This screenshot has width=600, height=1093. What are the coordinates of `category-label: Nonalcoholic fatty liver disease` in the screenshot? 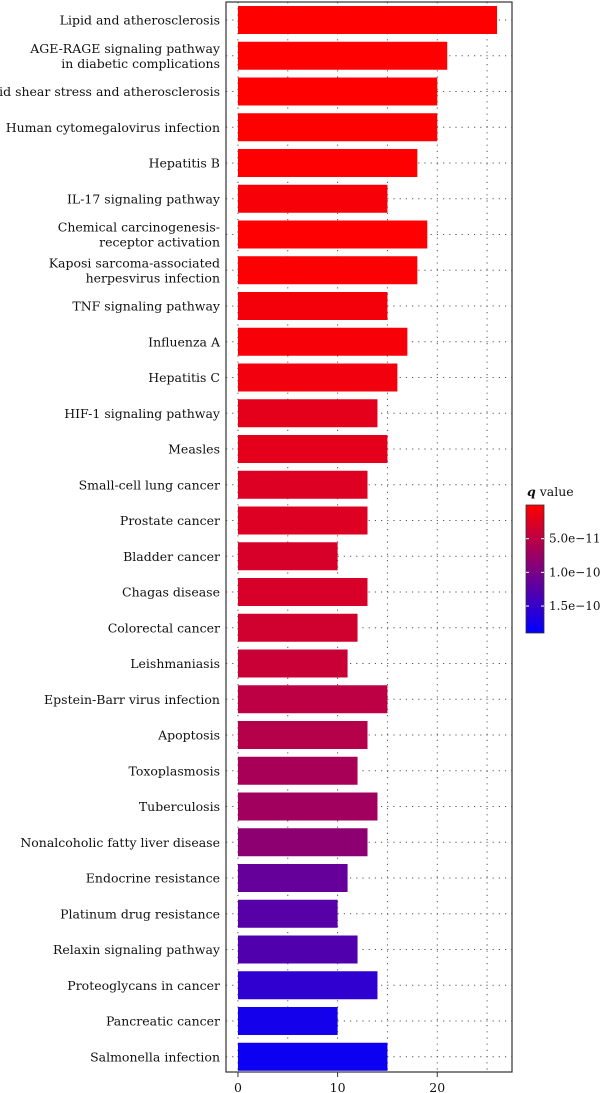 It's located at (120, 842).